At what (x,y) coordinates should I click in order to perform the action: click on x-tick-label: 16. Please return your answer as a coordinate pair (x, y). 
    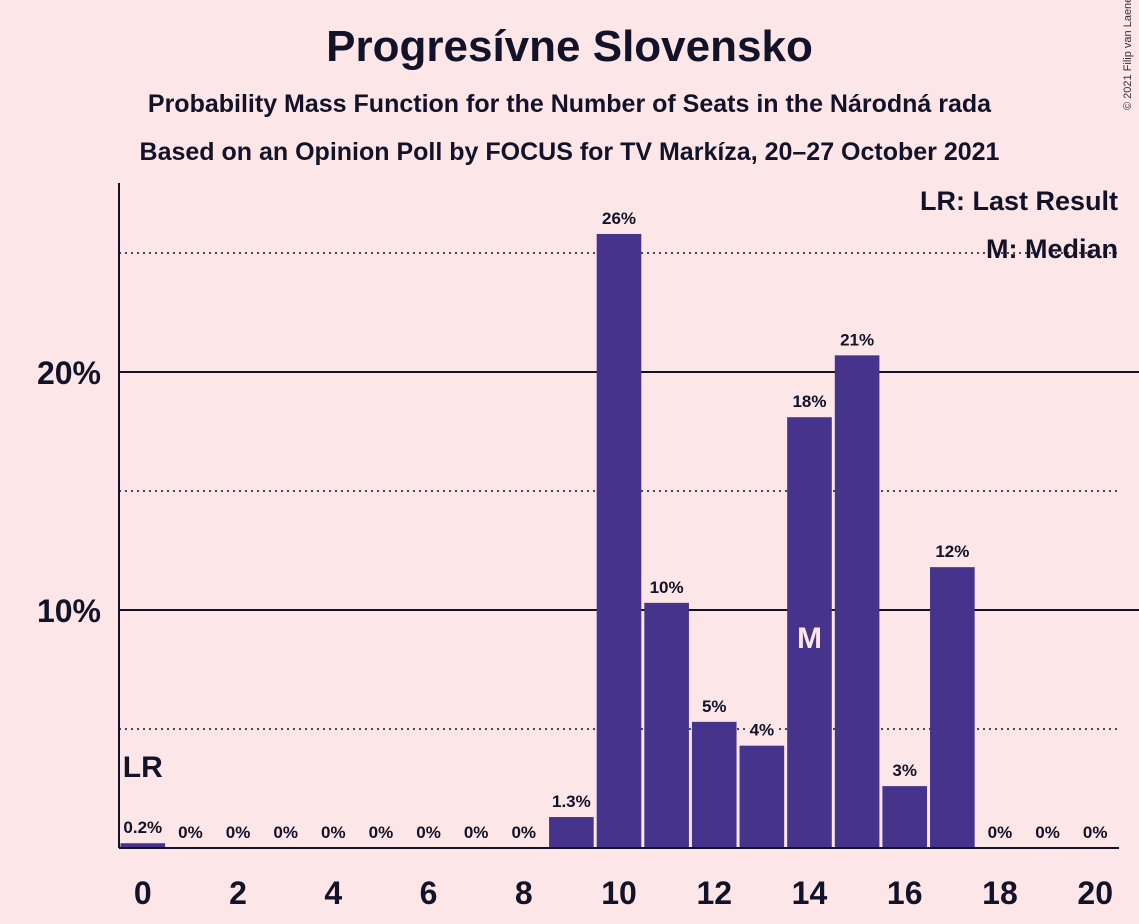
    Looking at the image, I should click on (905, 893).